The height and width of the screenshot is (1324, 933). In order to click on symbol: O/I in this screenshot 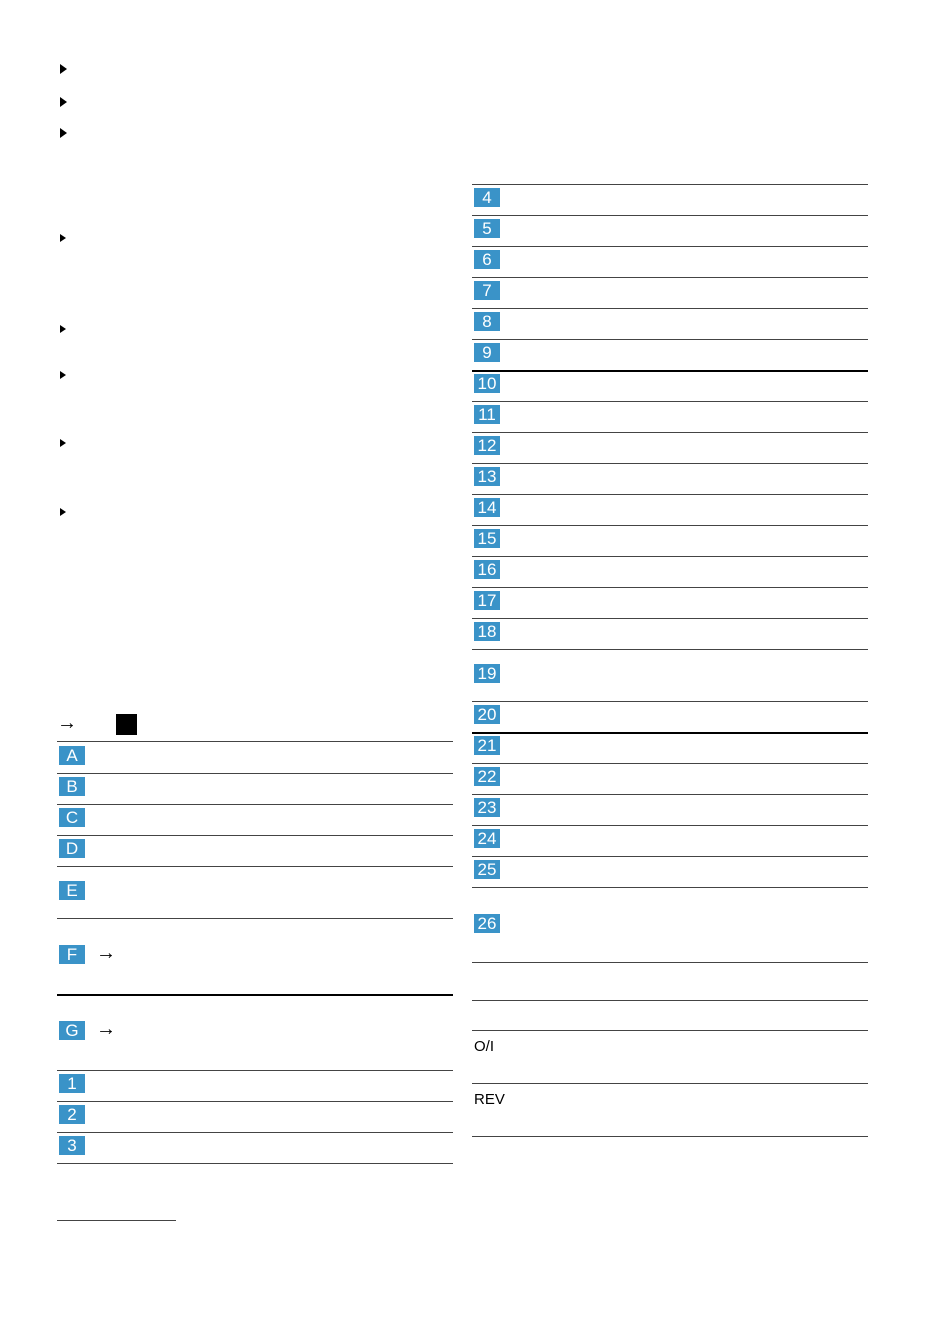, I will do `click(484, 1046)`.